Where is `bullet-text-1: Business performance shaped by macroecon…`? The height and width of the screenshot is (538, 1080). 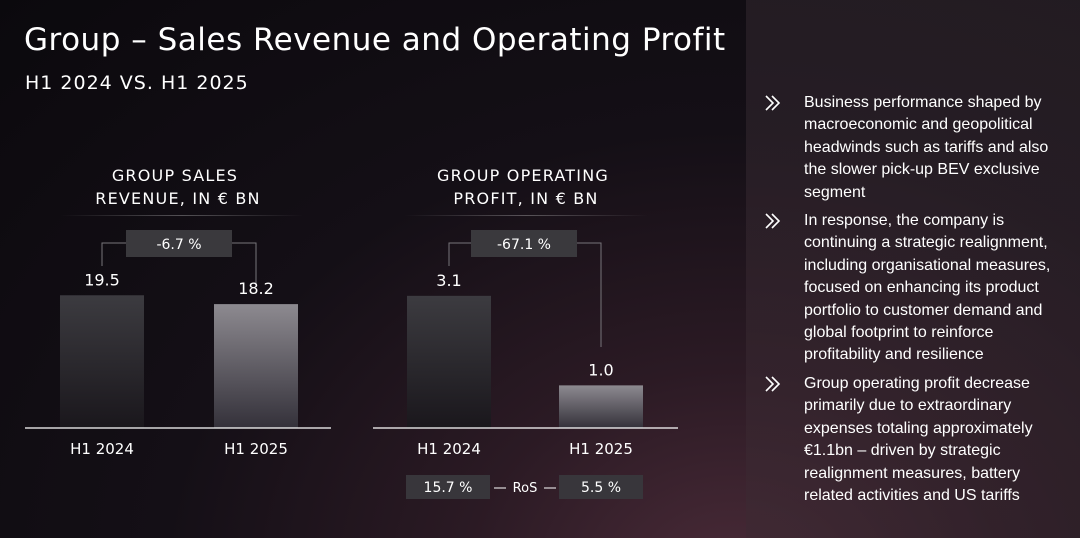
bullet-text-1: Business performance shaped by macroecon… is located at coordinates (926, 147).